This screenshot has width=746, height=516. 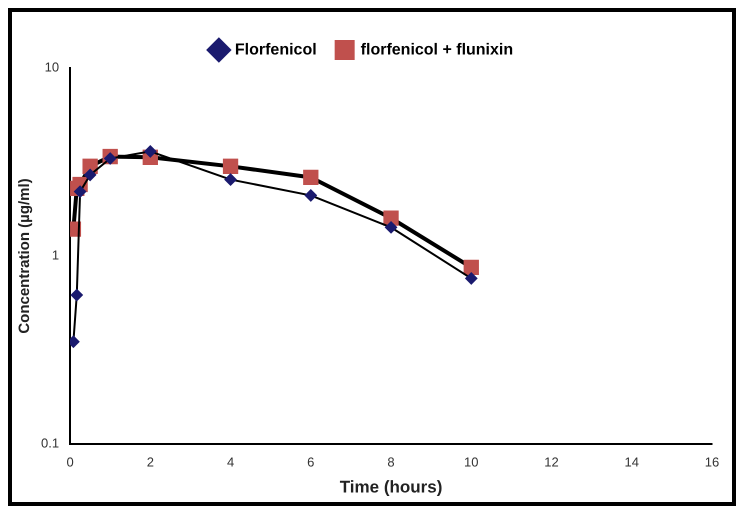 I want to click on y-tick-label: 1, so click(x=56, y=255).